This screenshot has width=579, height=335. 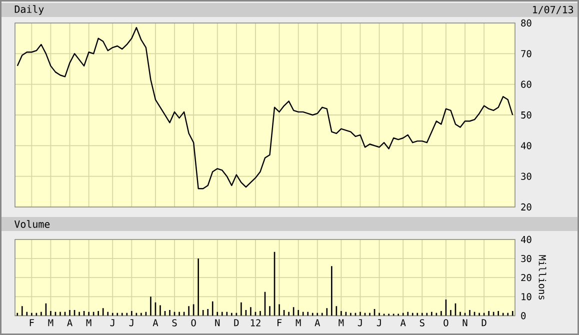 What do you see at coordinates (526, 54) in the screenshot?
I see `y-tick-label: 70` at bounding box center [526, 54].